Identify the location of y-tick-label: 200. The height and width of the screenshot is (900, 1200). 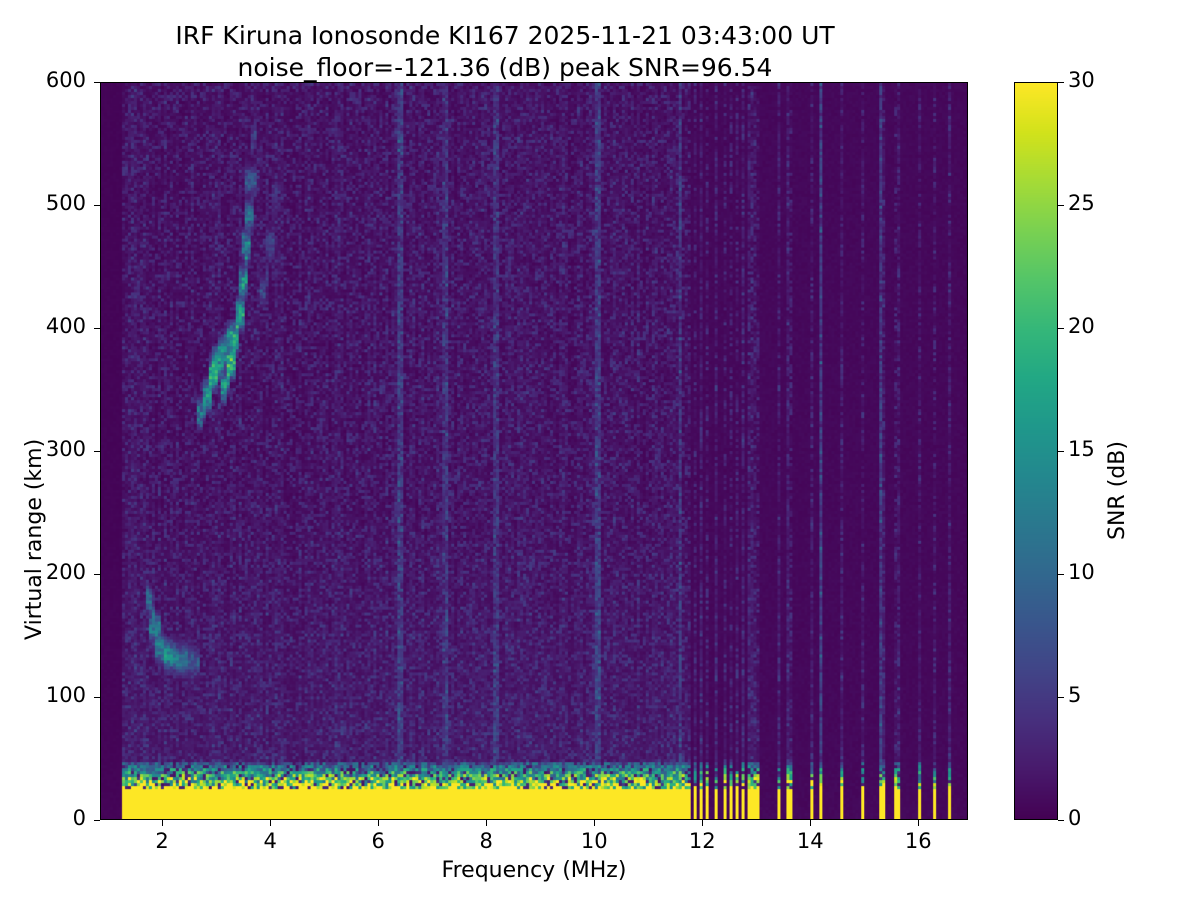
(65, 572).